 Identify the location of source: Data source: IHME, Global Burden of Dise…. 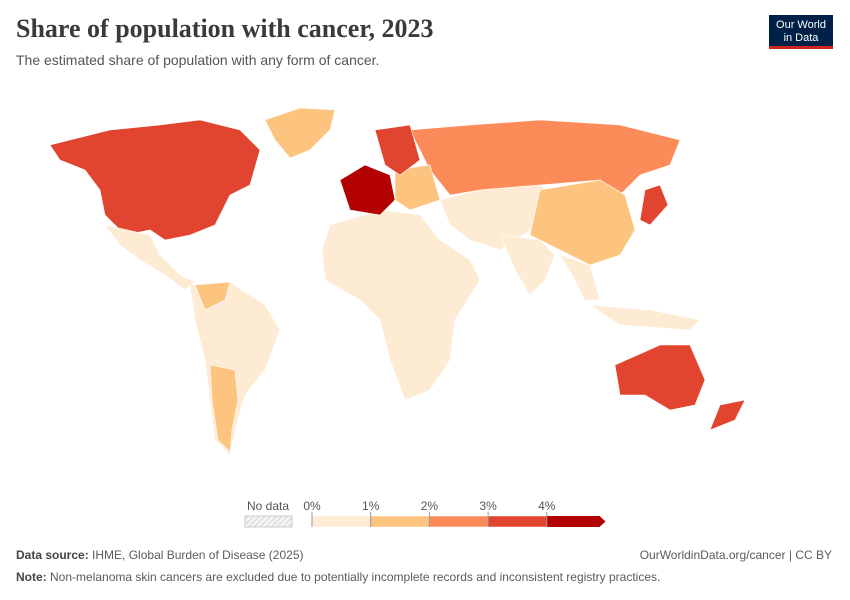
(159, 555).